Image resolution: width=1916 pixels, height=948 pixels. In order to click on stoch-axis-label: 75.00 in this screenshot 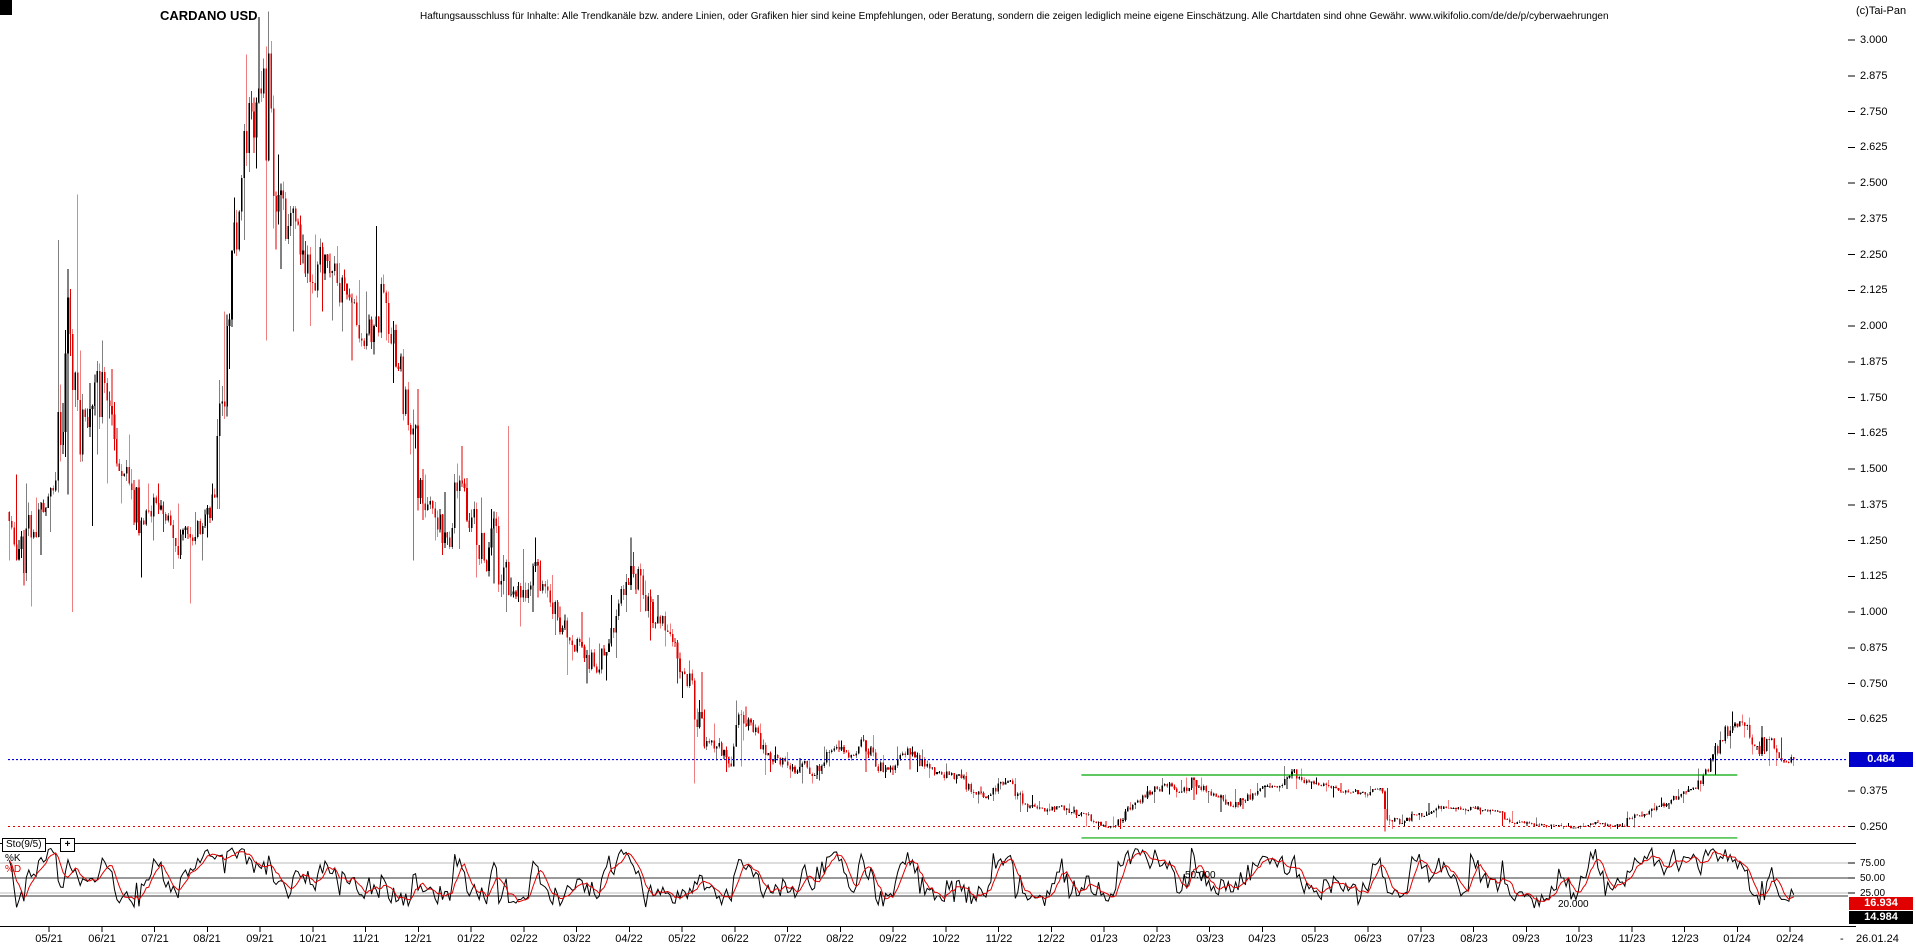, I will do `click(1873, 863)`.